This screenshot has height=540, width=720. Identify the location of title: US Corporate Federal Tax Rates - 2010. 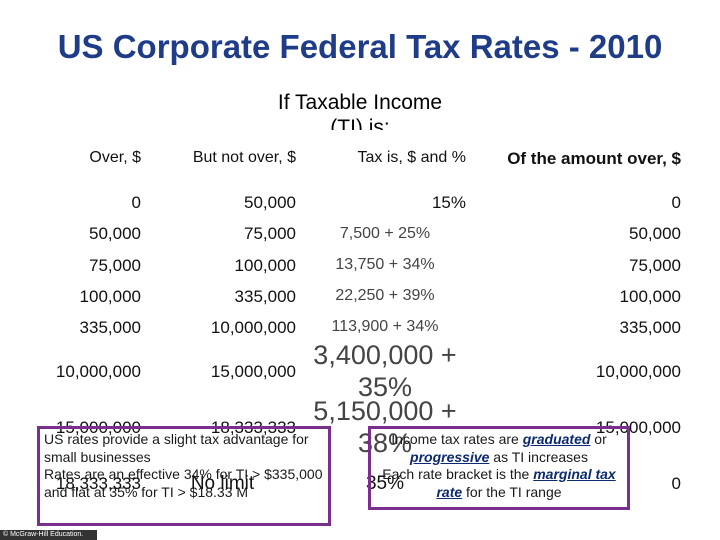
(360, 46).